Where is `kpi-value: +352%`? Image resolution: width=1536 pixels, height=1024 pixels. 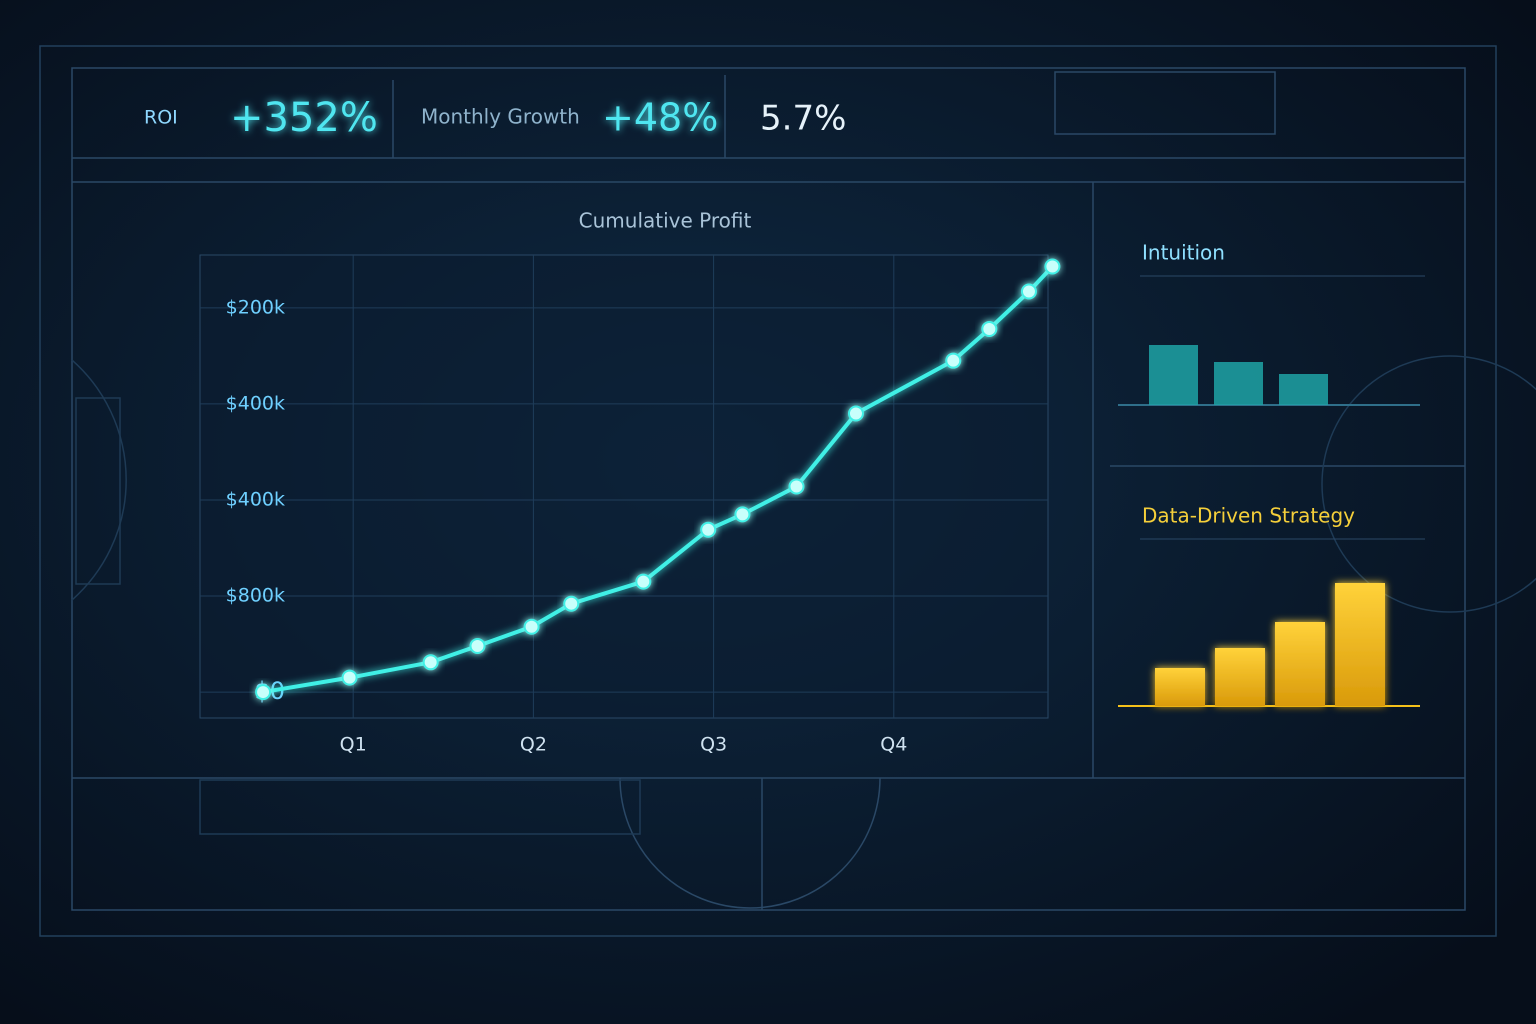 kpi-value: +352% is located at coordinates (304, 118).